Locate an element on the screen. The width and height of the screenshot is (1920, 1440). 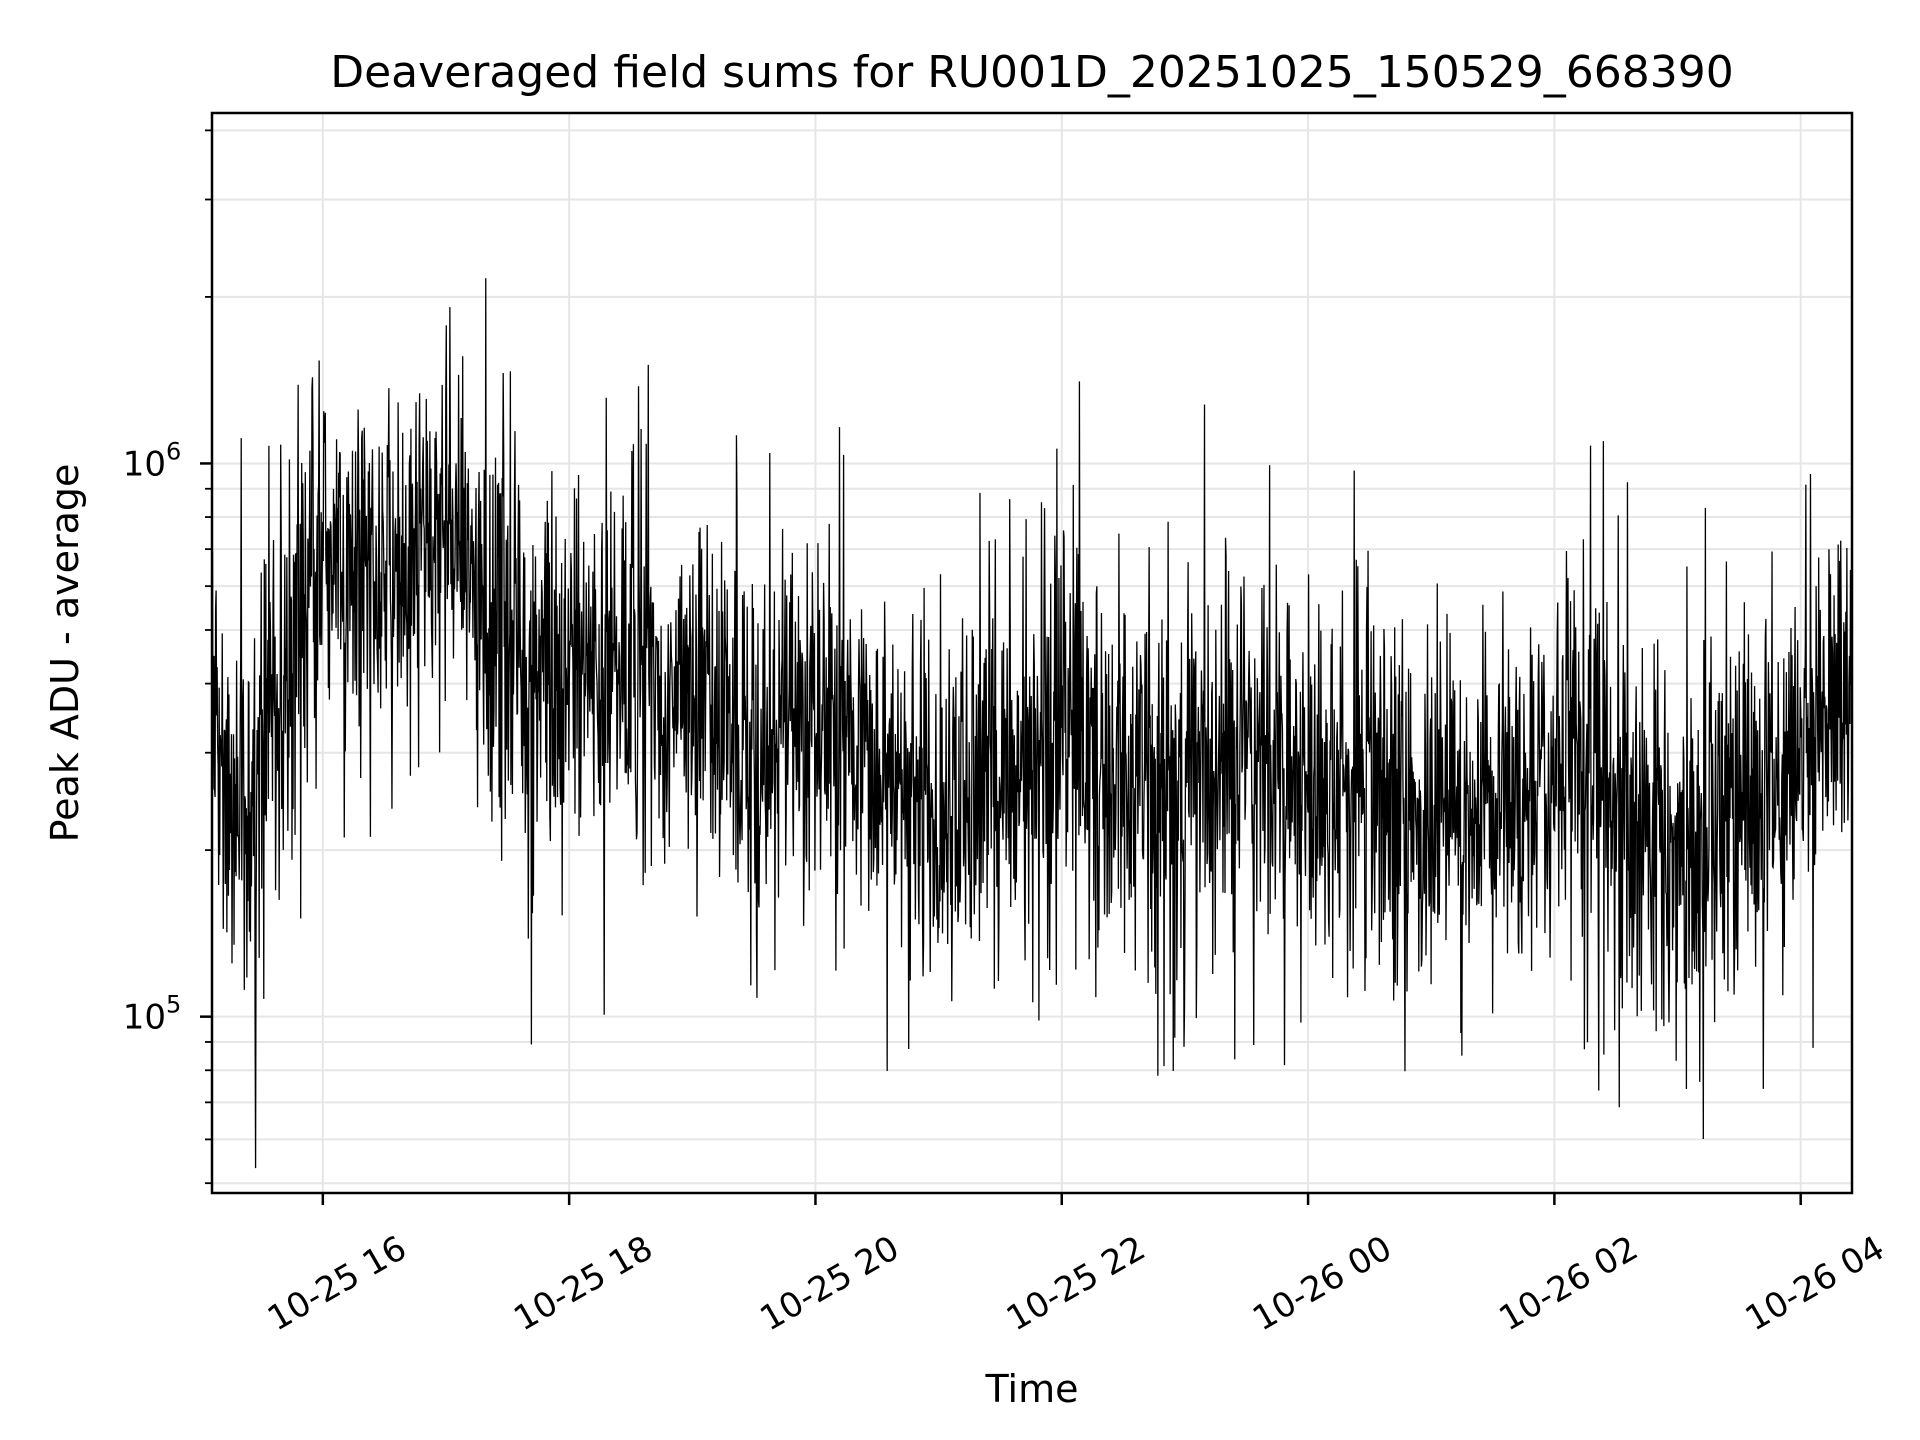
x-axis-label: Time is located at coordinates (1032, 1389).